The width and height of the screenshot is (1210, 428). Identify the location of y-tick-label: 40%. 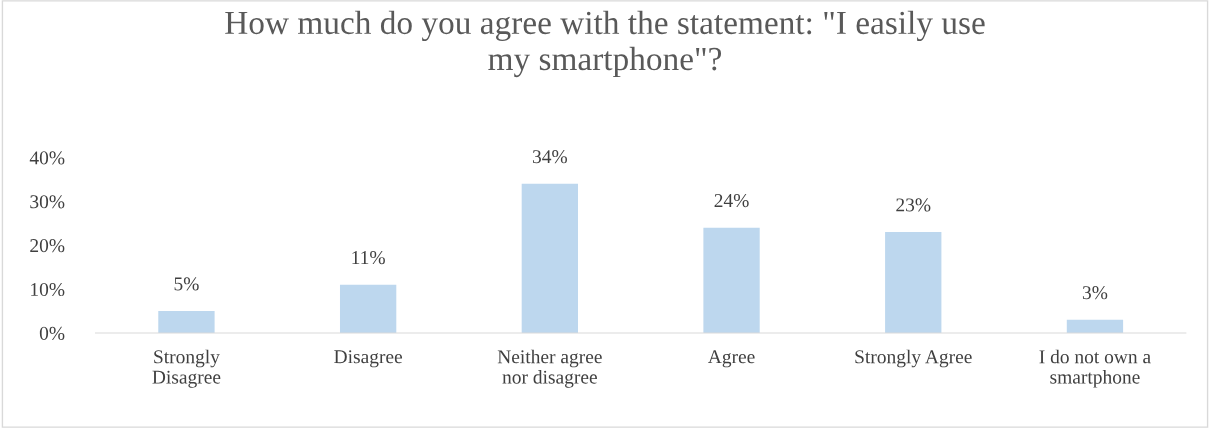
(47, 158).